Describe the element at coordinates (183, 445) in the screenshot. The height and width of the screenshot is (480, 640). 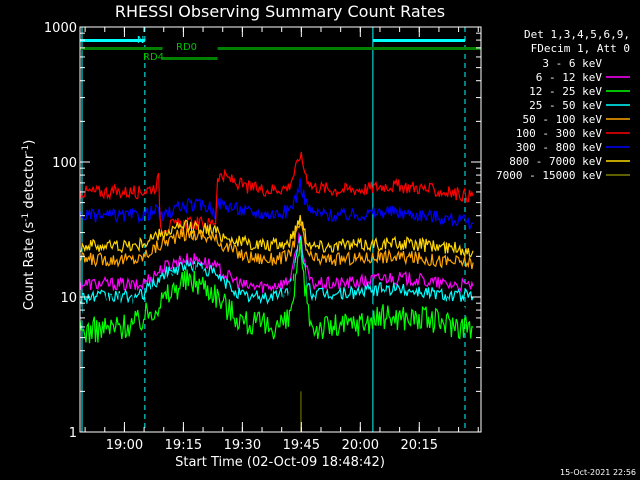
I see `x-tick-label: 19:15` at that location.